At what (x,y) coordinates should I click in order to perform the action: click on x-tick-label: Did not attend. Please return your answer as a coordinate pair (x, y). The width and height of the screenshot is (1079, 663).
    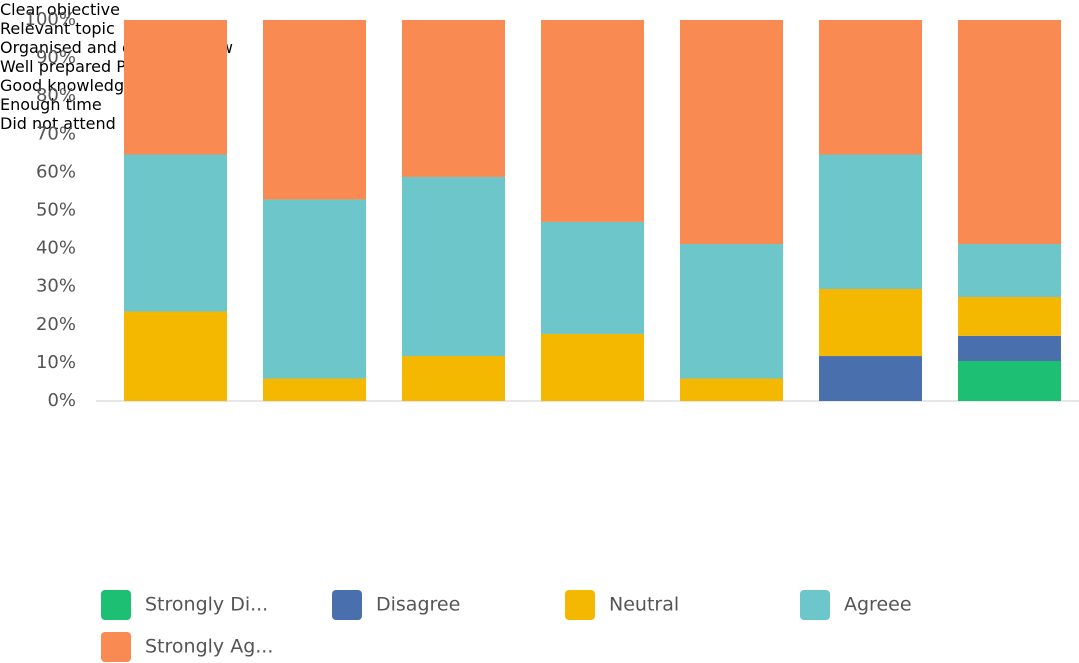
    Looking at the image, I should click on (58, 123).